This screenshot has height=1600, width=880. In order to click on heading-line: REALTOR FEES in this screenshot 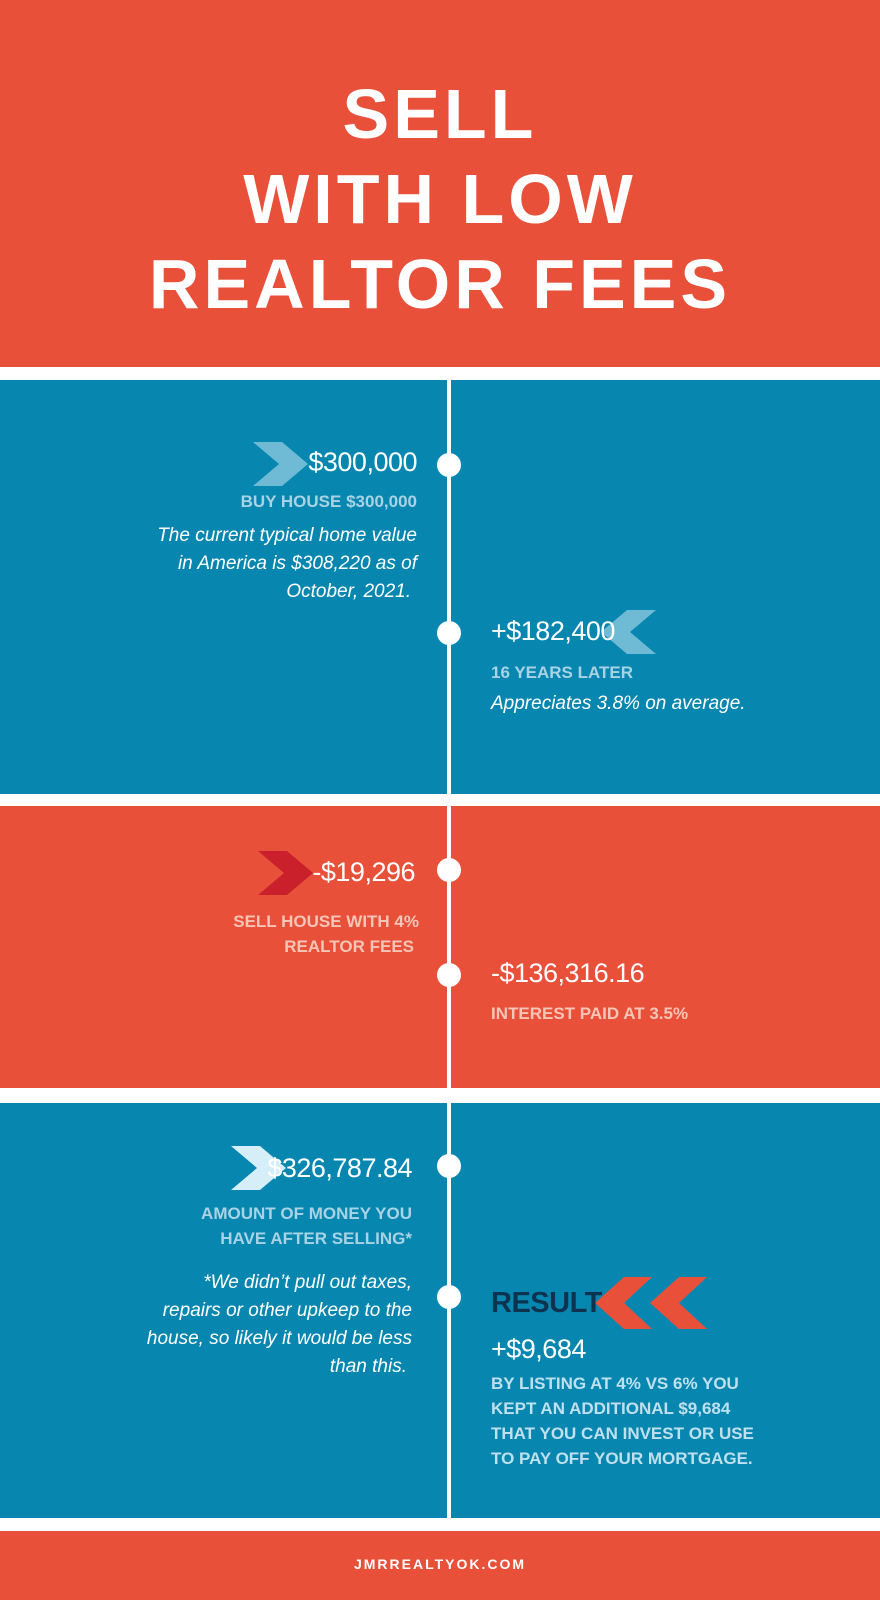, I will do `click(349, 946)`.